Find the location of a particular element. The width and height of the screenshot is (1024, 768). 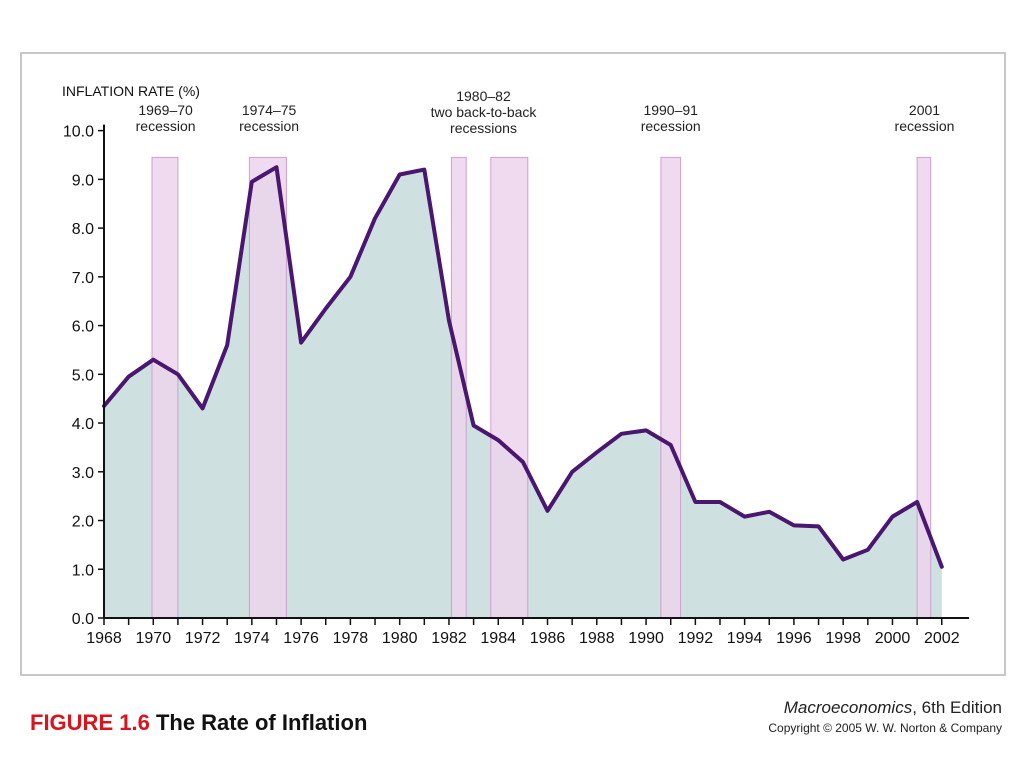

recession-label: 1990–91 is located at coordinates (670, 110).